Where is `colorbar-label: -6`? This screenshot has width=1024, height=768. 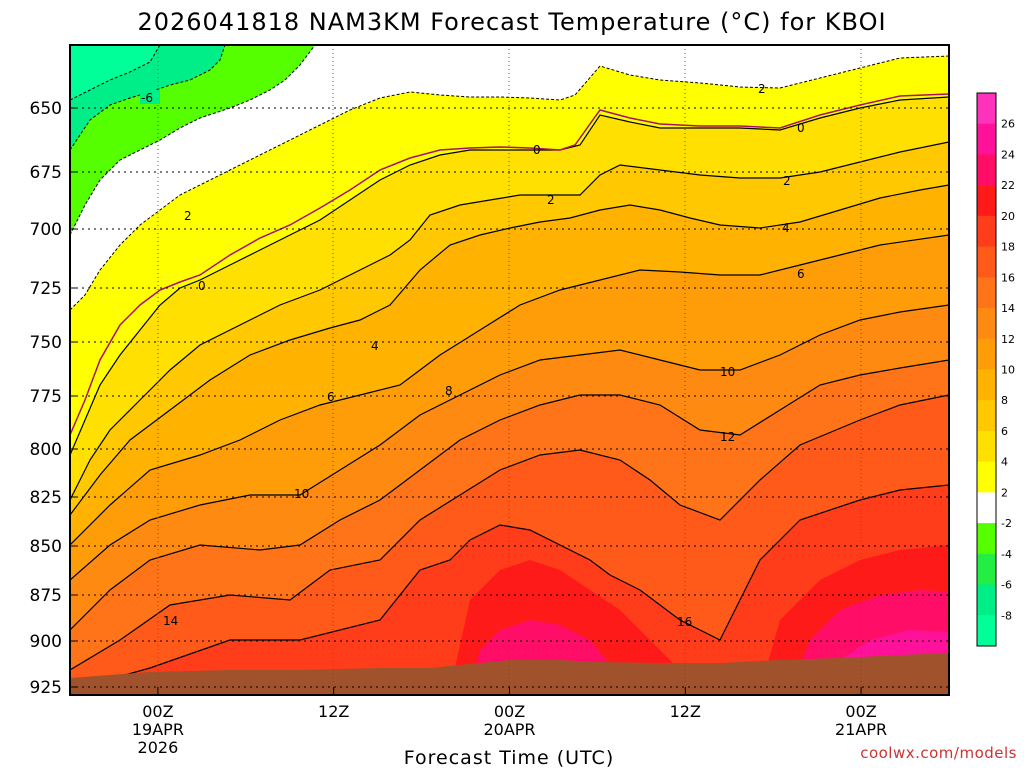 colorbar-label: -6 is located at coordinates (1006, 585).